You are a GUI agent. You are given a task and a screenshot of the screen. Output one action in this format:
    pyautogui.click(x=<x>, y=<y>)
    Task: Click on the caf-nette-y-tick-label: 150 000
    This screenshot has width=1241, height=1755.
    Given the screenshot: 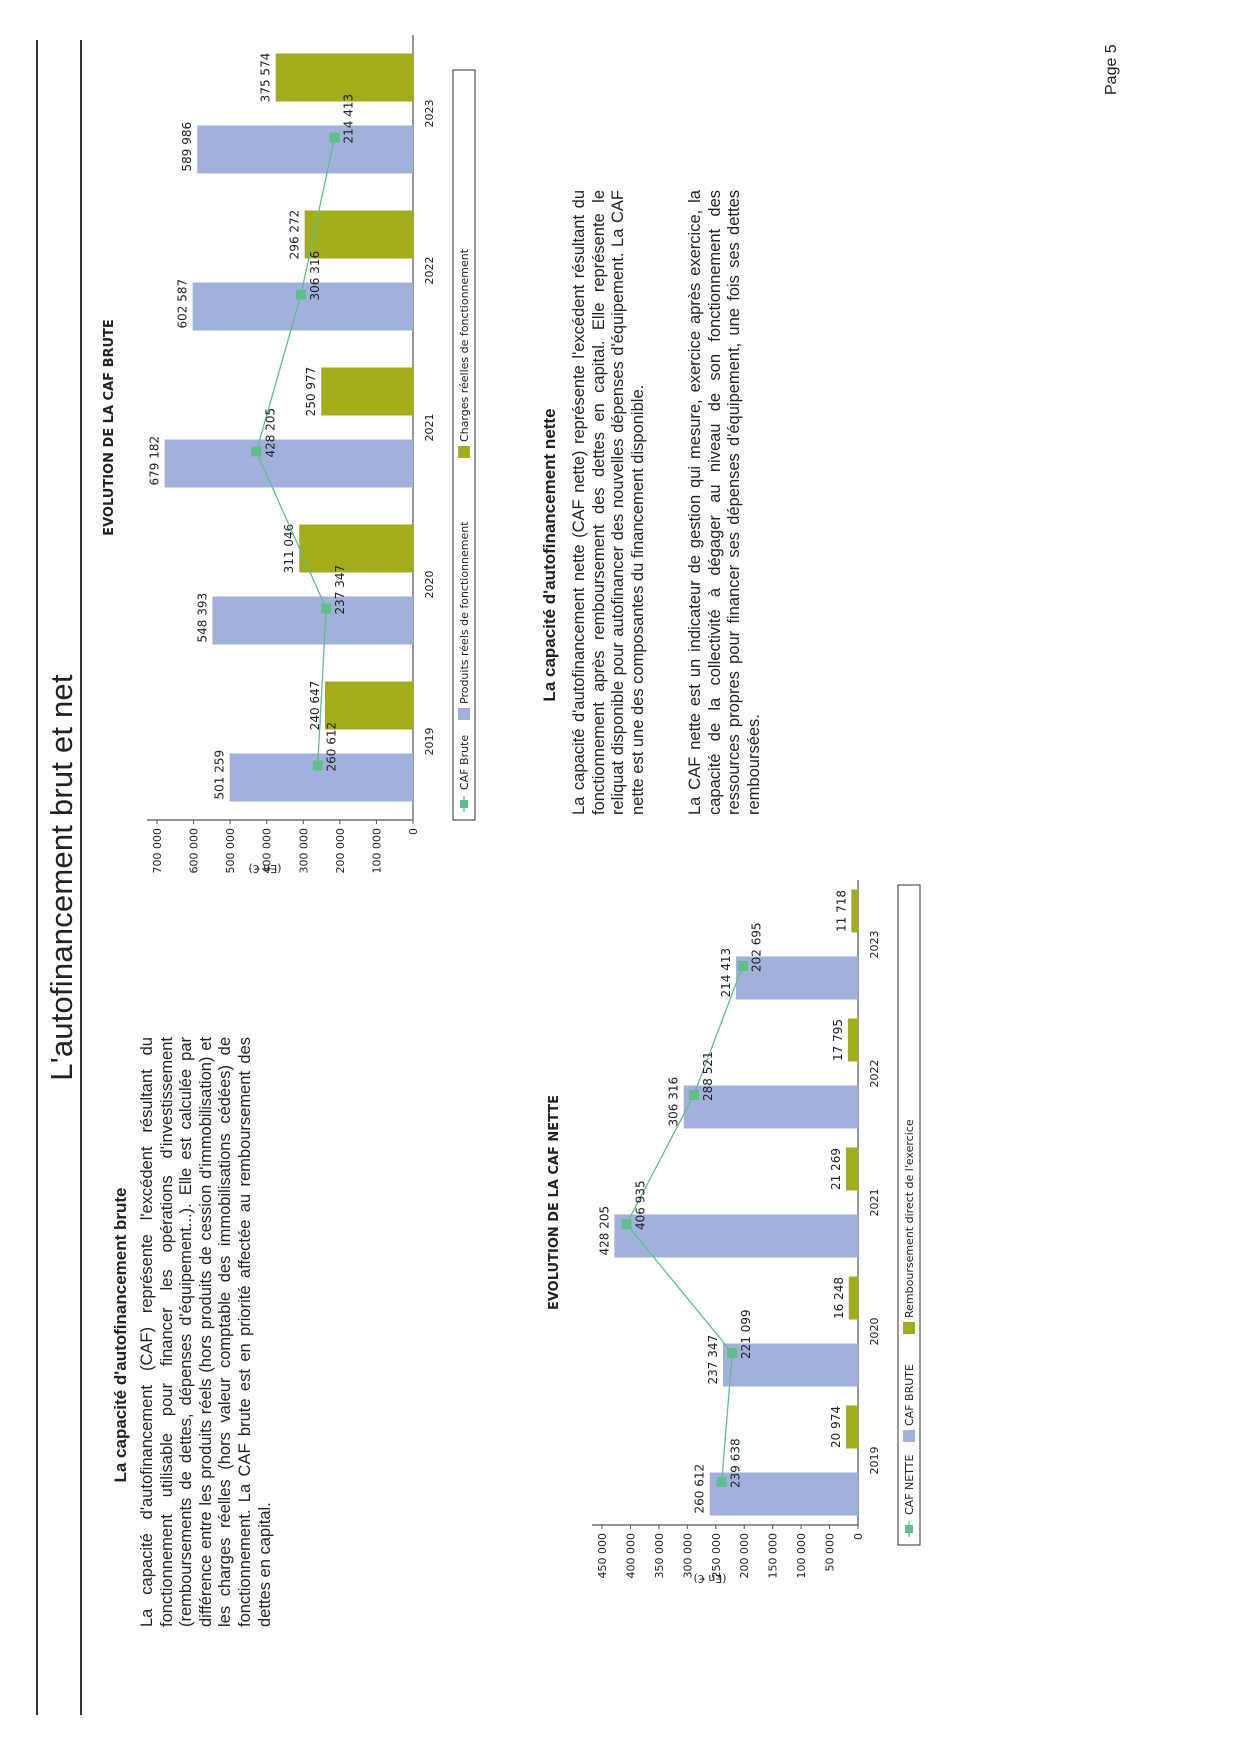 What is the action you would take?
    pyautogui.click(x=773, y=1556)
    